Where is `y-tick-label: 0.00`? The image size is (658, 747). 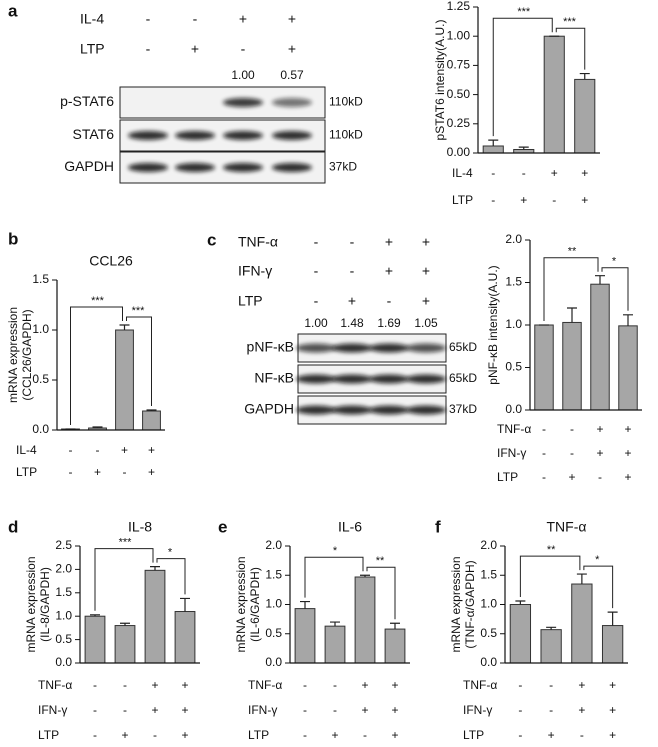
y-tick-label: 0.00 is located at coordinates (459, 152).